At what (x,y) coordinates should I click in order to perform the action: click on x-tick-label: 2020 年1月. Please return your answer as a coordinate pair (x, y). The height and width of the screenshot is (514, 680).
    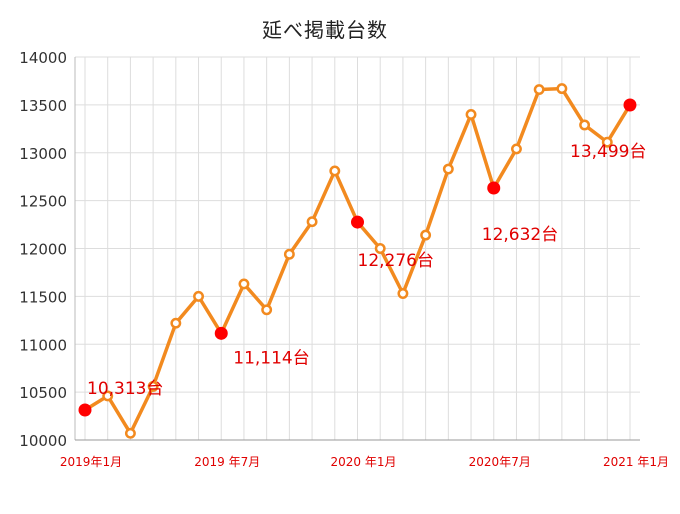
    Looking at the image, I should click on (364, 462).